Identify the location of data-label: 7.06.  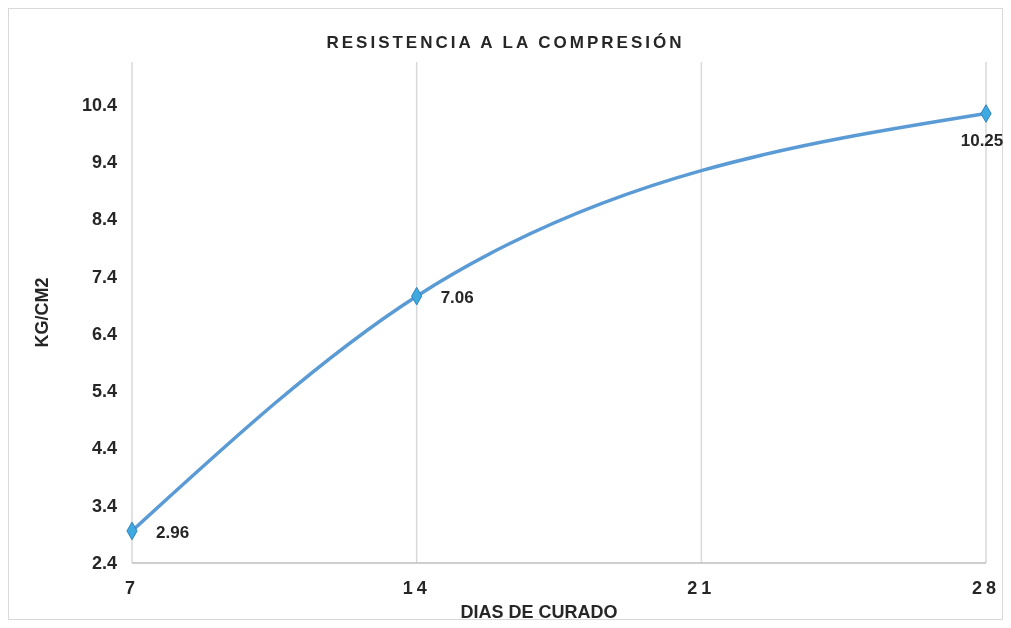
(457, 298).